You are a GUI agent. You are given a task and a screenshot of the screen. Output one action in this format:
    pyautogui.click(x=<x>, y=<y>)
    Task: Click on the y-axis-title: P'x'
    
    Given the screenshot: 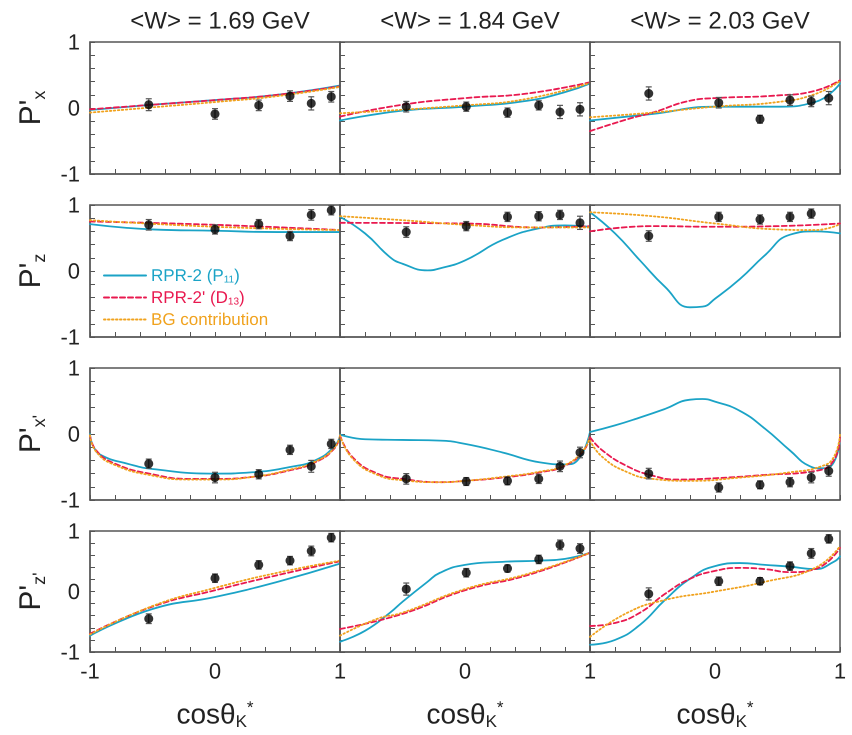 What is the action you would take?
    pyautogui.click(x=31, y=434)
    